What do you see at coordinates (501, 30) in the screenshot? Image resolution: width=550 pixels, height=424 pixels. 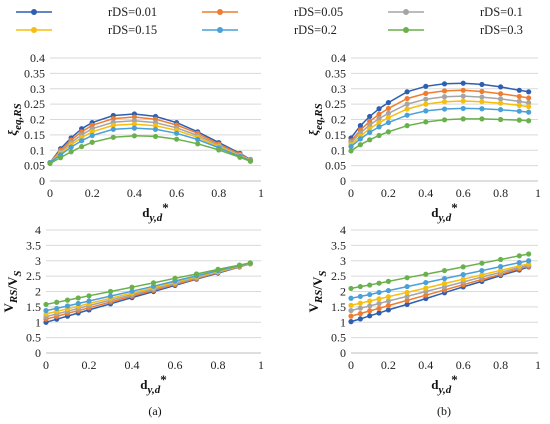 I see `legend-label: rDS=0.3` at bounding box center [501, 30].